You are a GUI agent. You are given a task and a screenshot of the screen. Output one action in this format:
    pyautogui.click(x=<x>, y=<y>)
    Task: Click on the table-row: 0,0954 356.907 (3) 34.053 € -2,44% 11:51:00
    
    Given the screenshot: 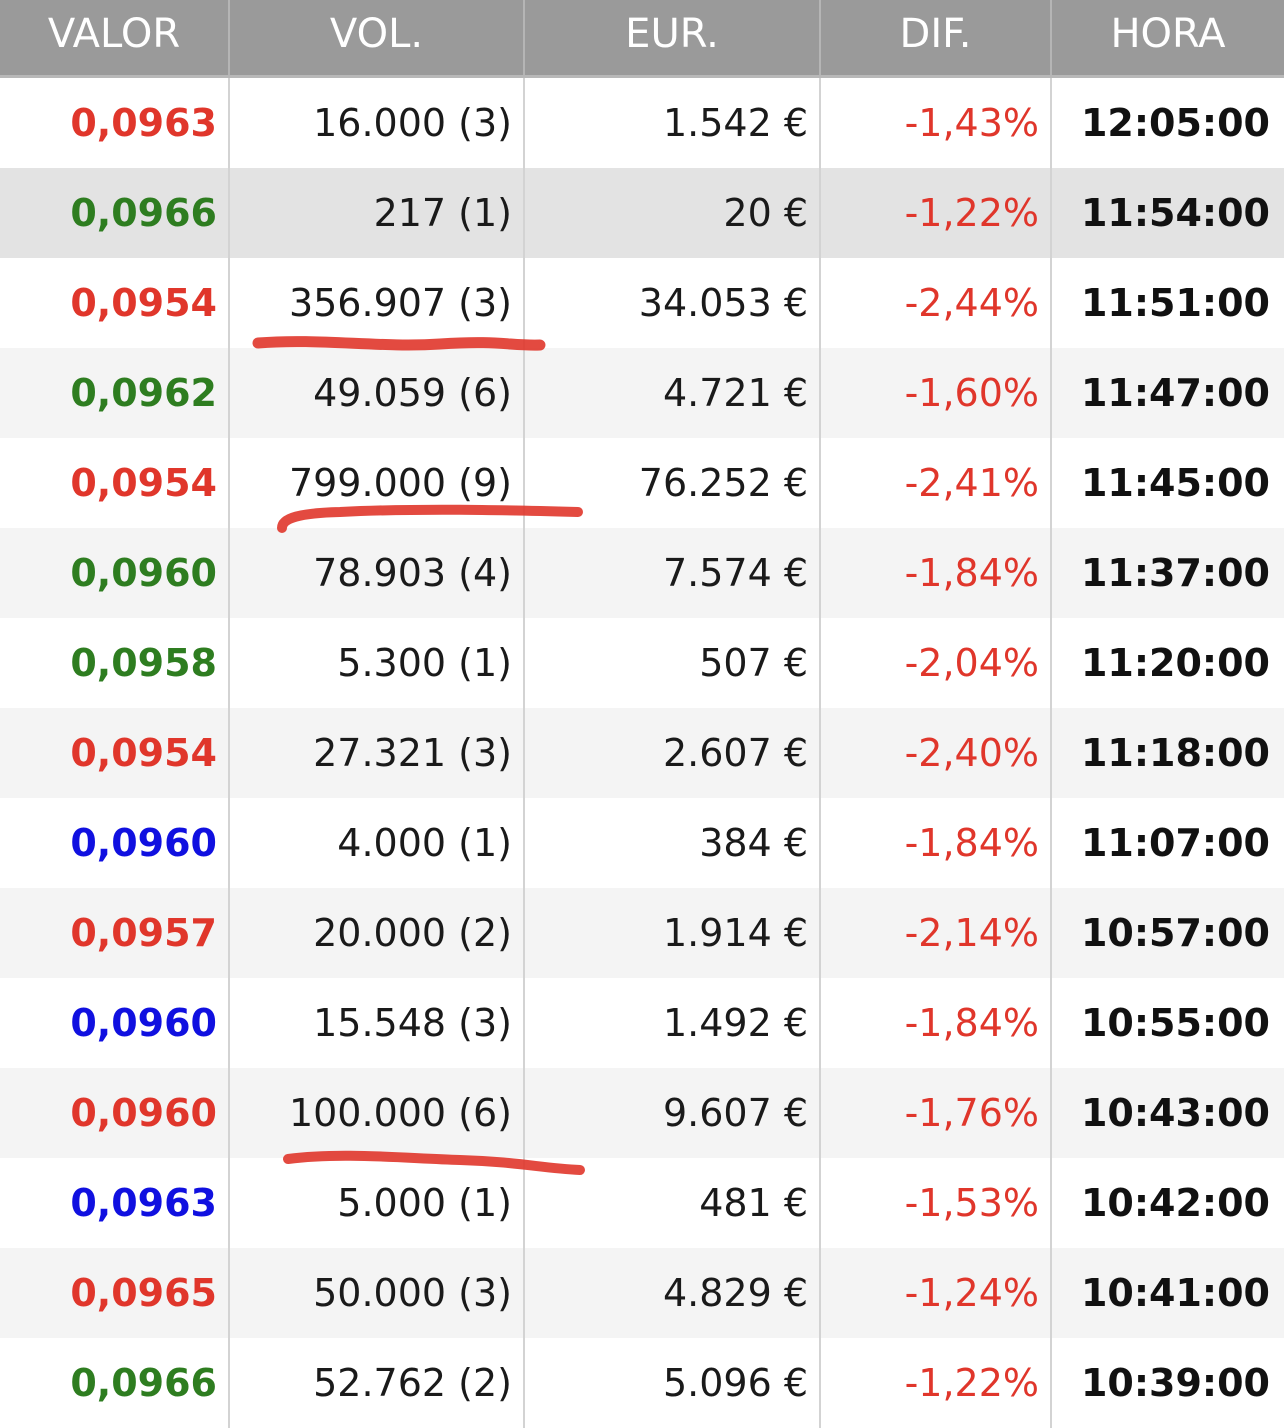 What is the action you would take?
    pyautogui.click(x=642, y=303)
    